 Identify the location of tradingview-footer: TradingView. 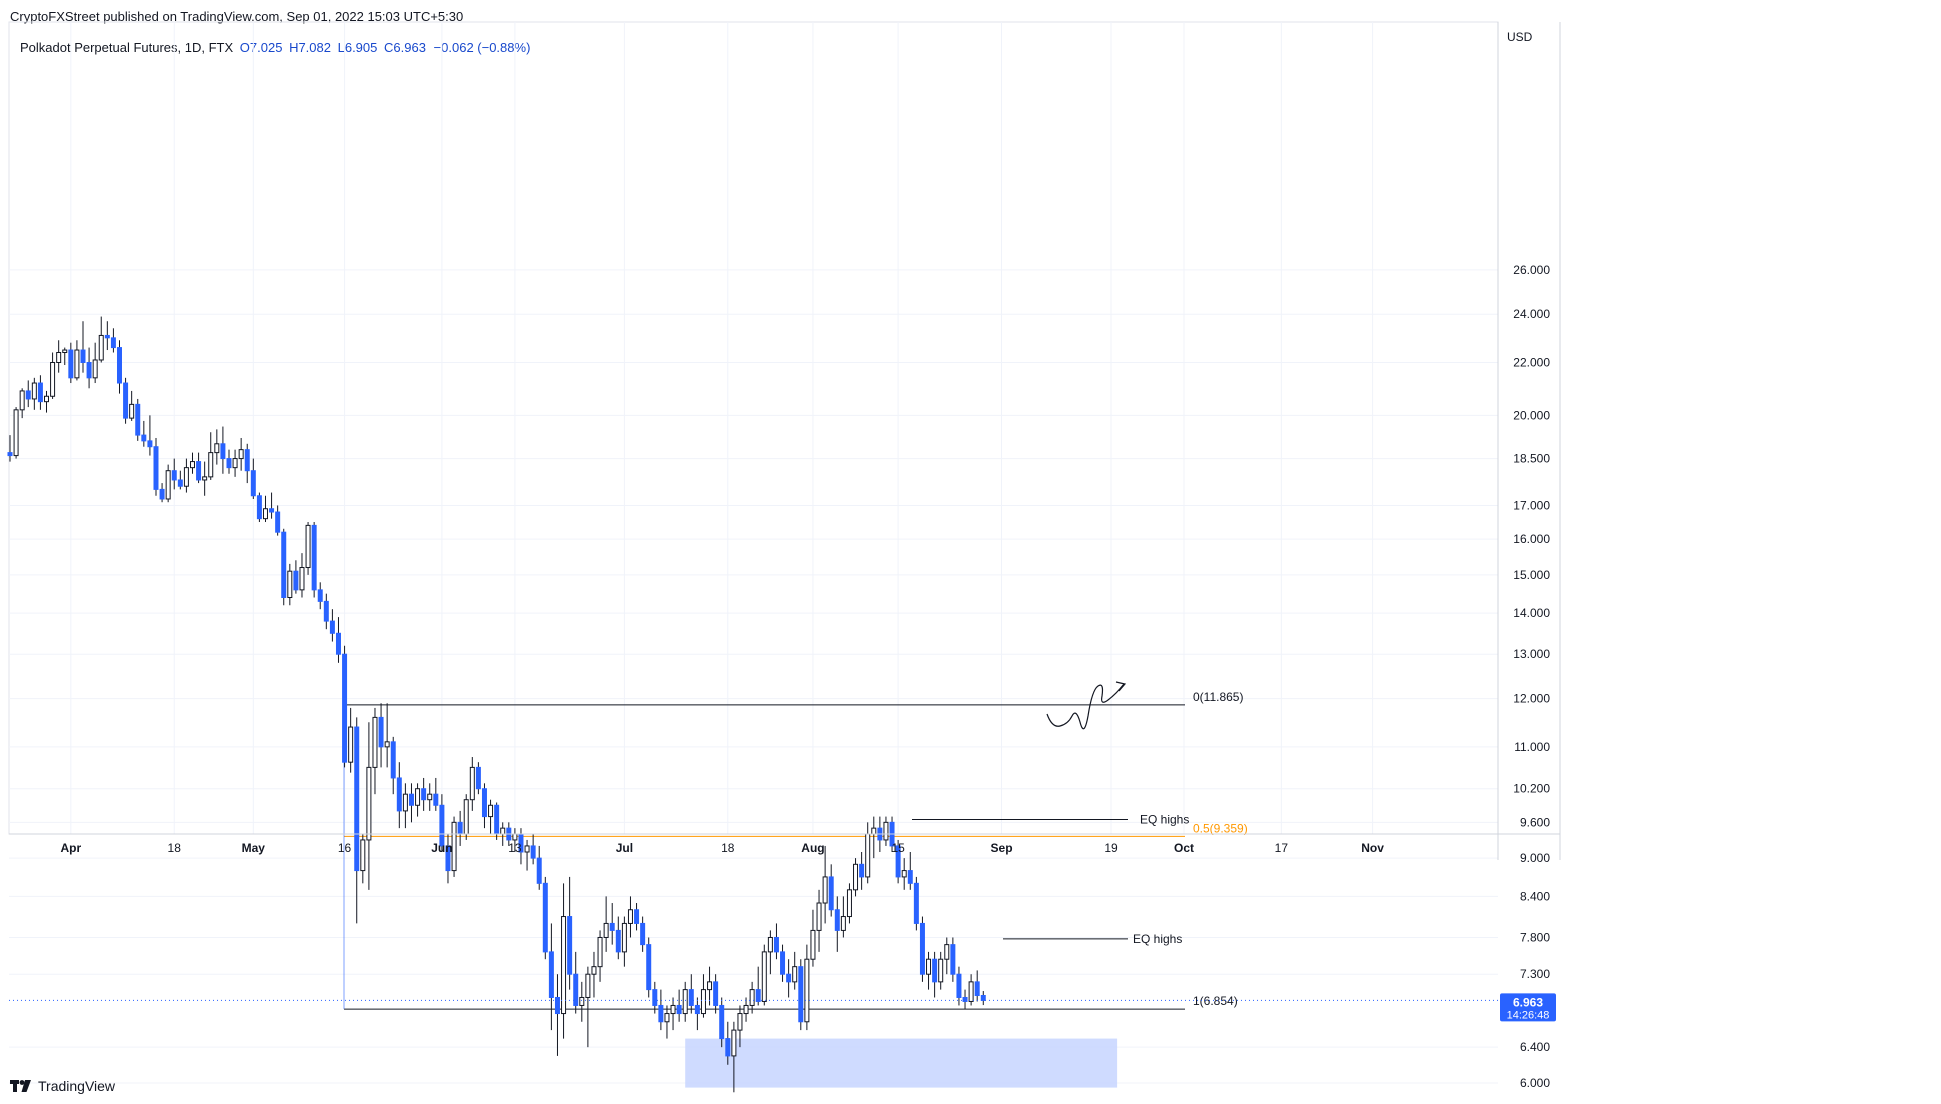
(62, 1086).